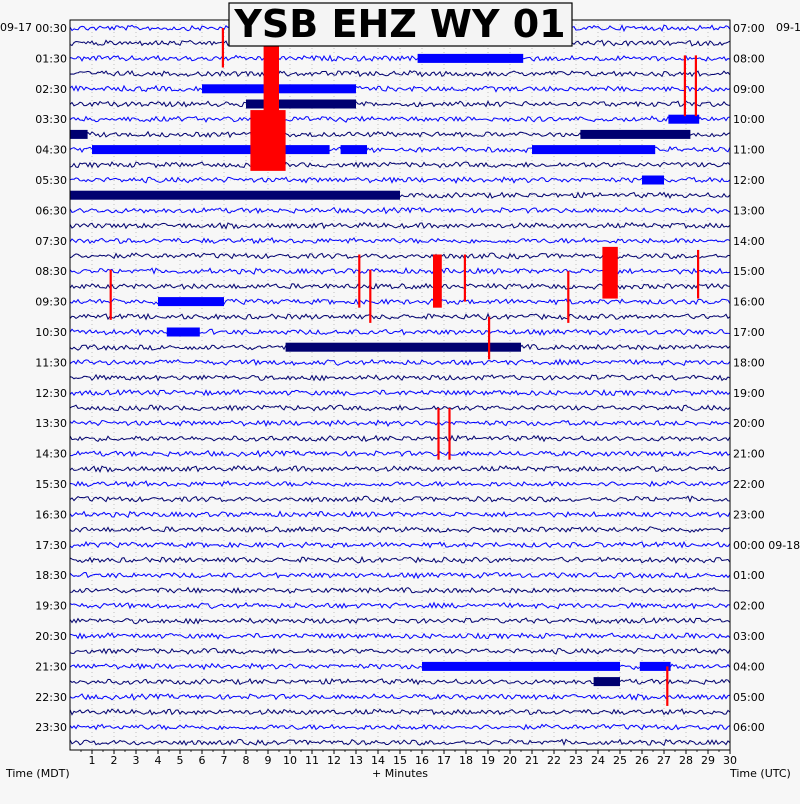 Image resolution: width=800 pixels, height=804 pixels. I want to click on right-row-label: 21:00, so click(749, 454).